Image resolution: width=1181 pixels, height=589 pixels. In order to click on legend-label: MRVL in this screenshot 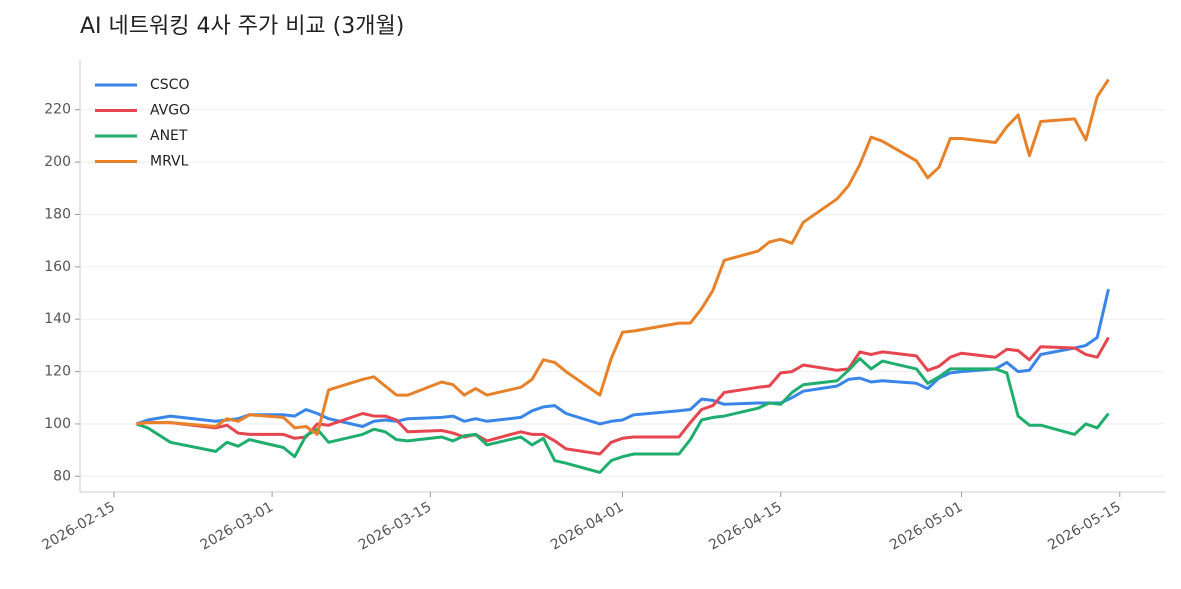, I will do `click(169, 162)`.